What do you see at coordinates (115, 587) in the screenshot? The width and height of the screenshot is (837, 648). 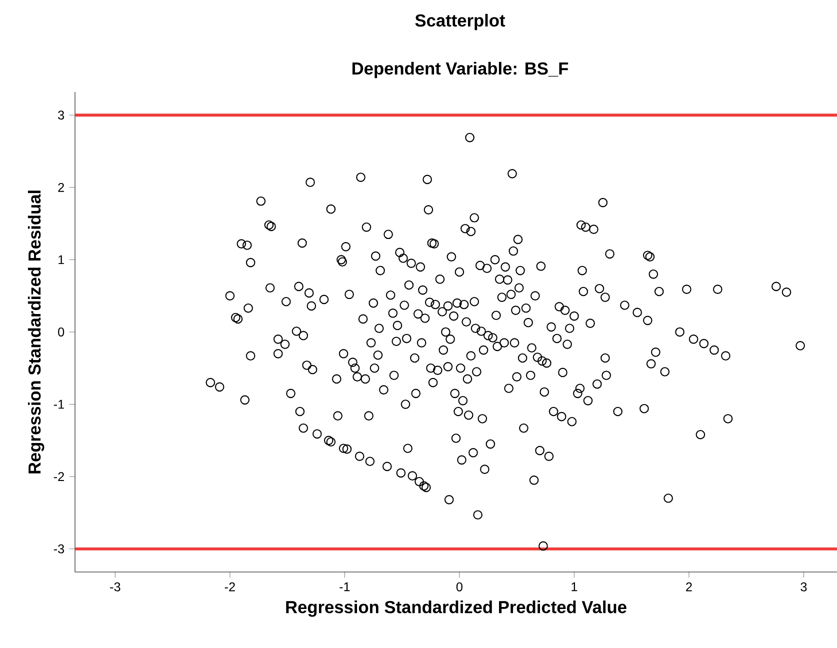 I see `x-tick-label: -3` at bounding box center [115, 587].